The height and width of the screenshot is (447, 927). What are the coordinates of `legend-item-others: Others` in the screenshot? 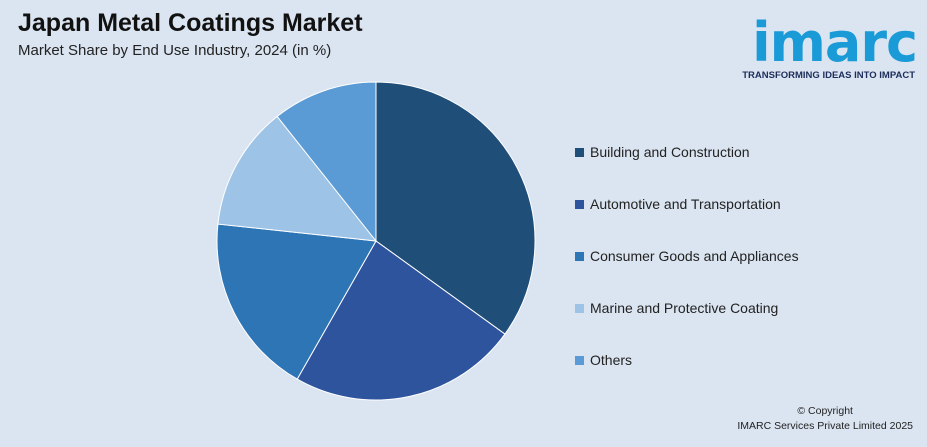 It's located at (687, 370).